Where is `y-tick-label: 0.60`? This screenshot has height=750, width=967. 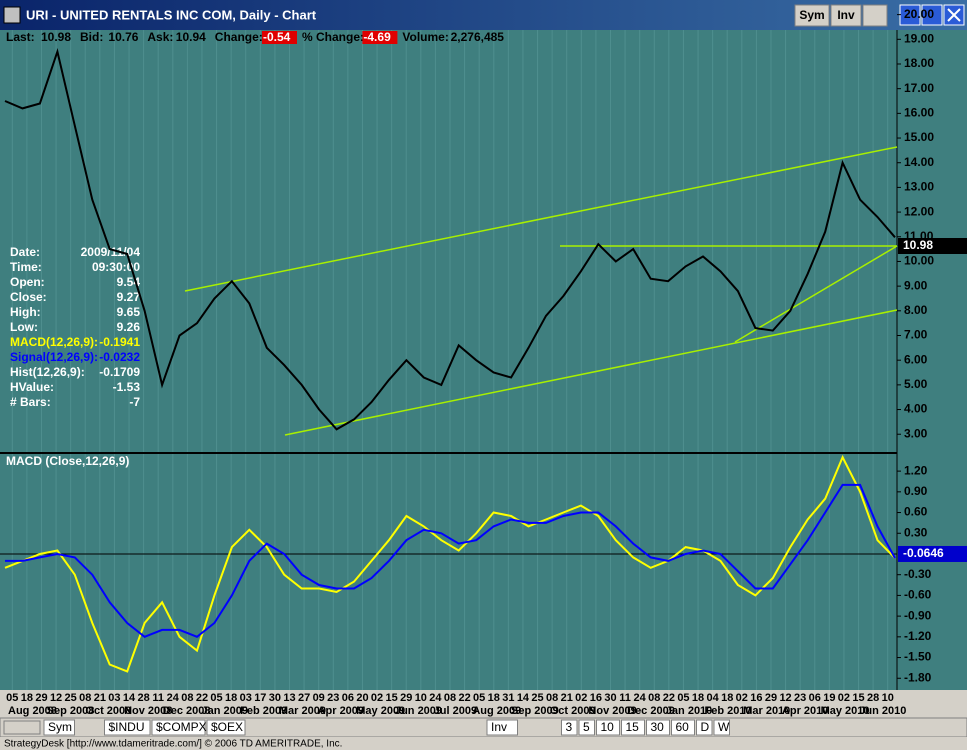
y-tick-label: 0.60 is located at coordinates (916, 512).